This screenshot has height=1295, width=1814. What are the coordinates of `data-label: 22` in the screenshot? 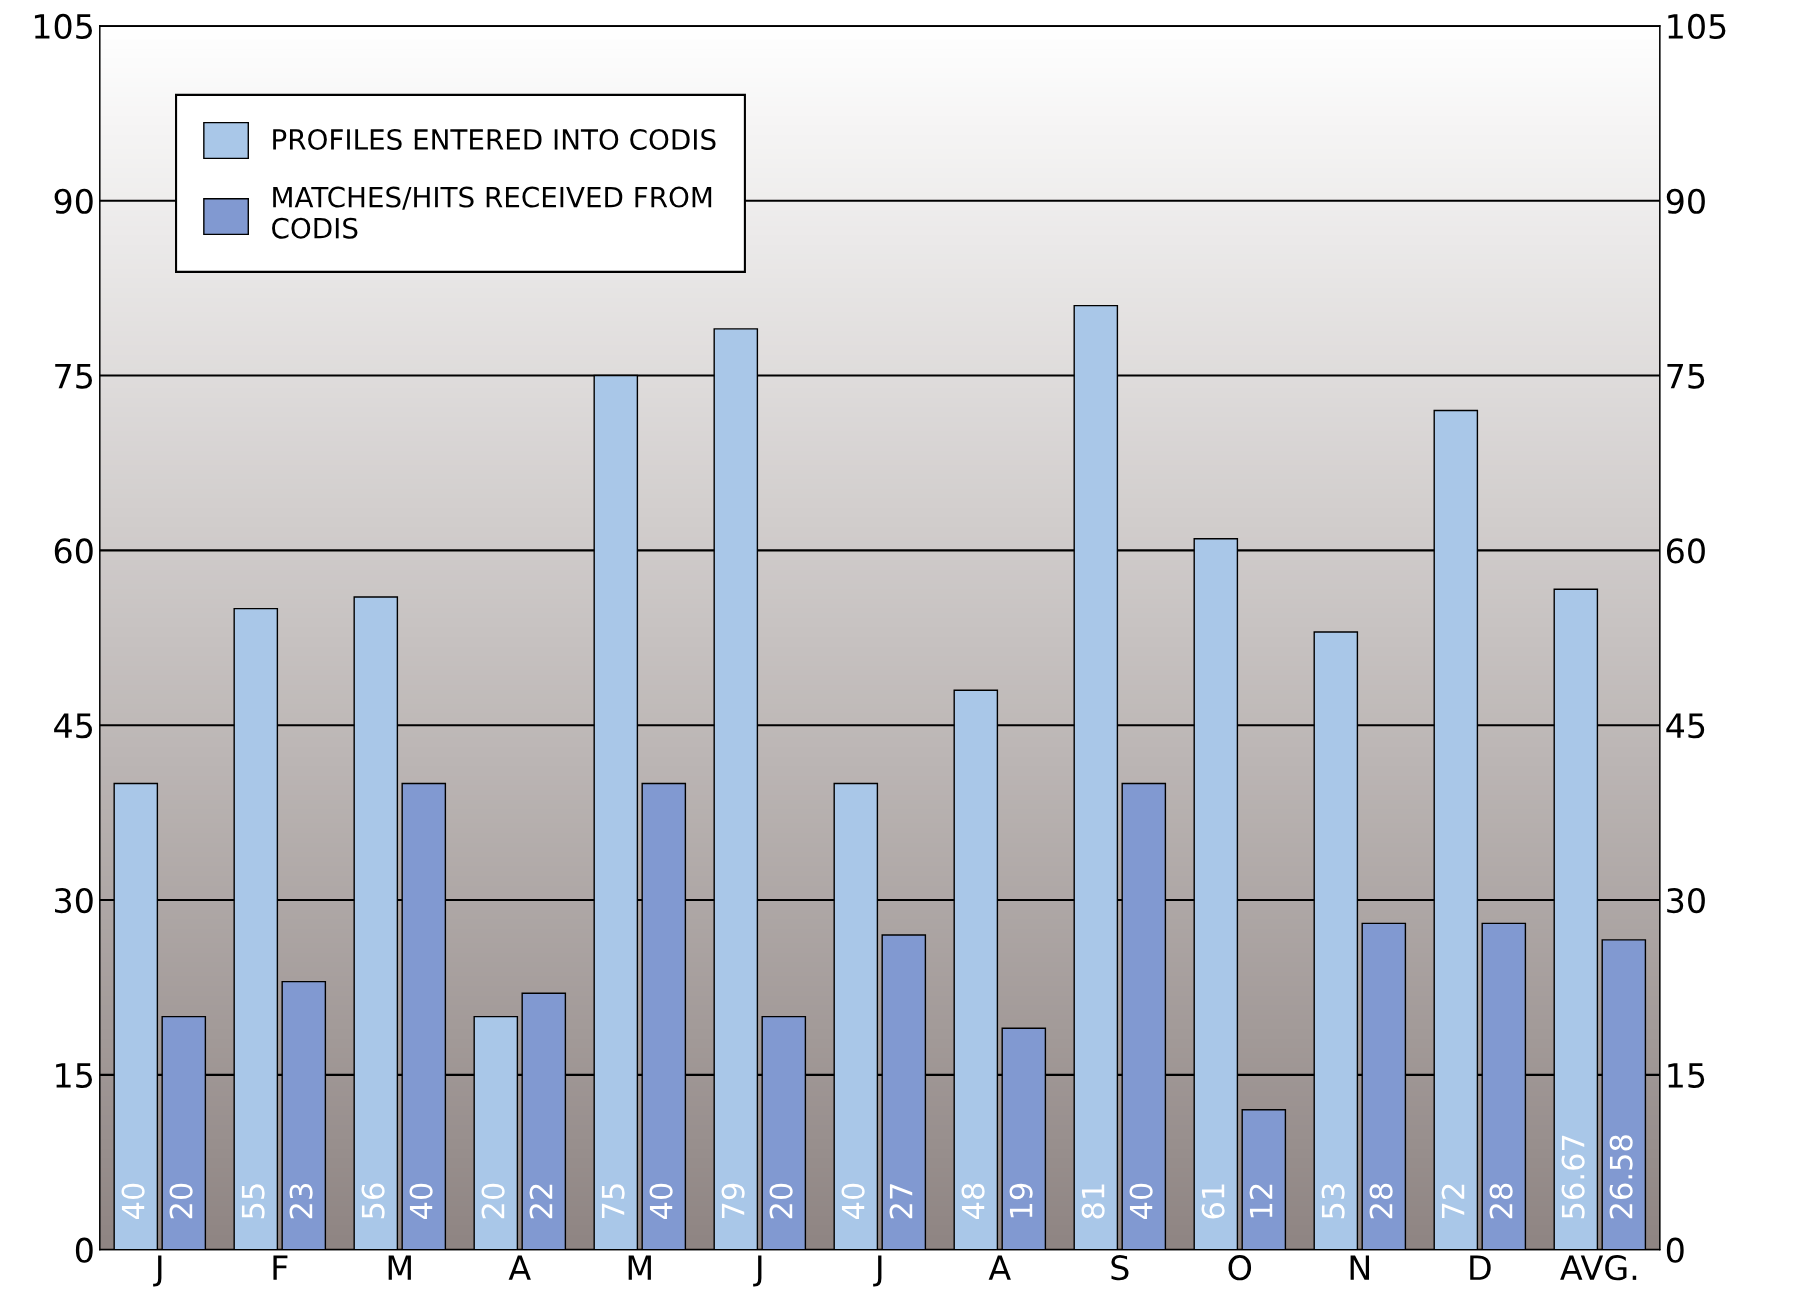 It's located at (541, 1201).